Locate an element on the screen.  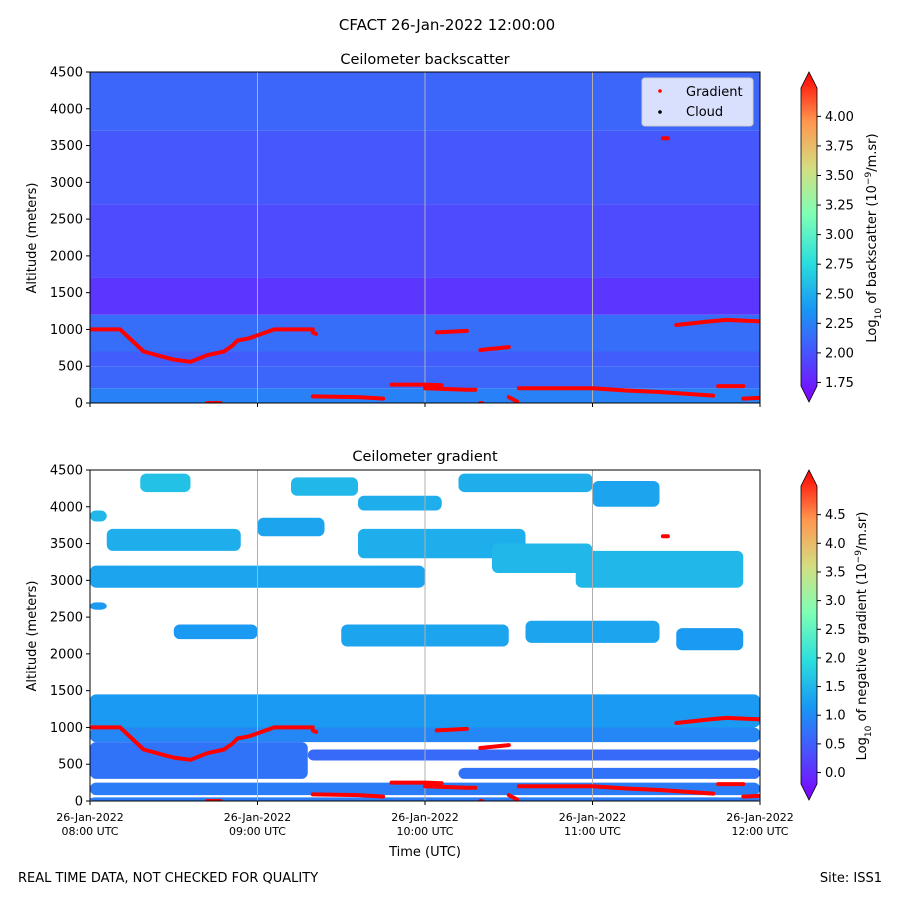
backscatter-ylabel: Altitude (meters) is located at coordinates (32, 238).